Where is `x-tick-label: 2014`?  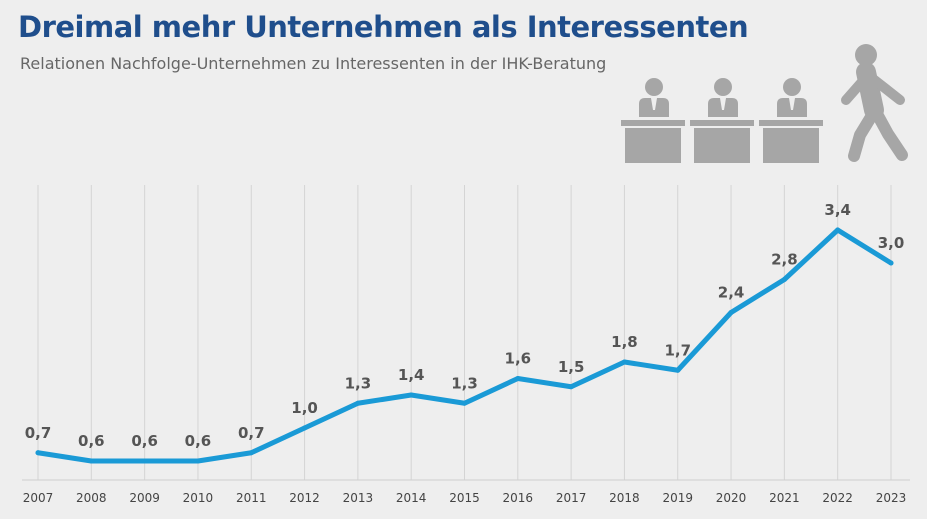 x-tick-label: 2014 is located at coordinates (411, 498).